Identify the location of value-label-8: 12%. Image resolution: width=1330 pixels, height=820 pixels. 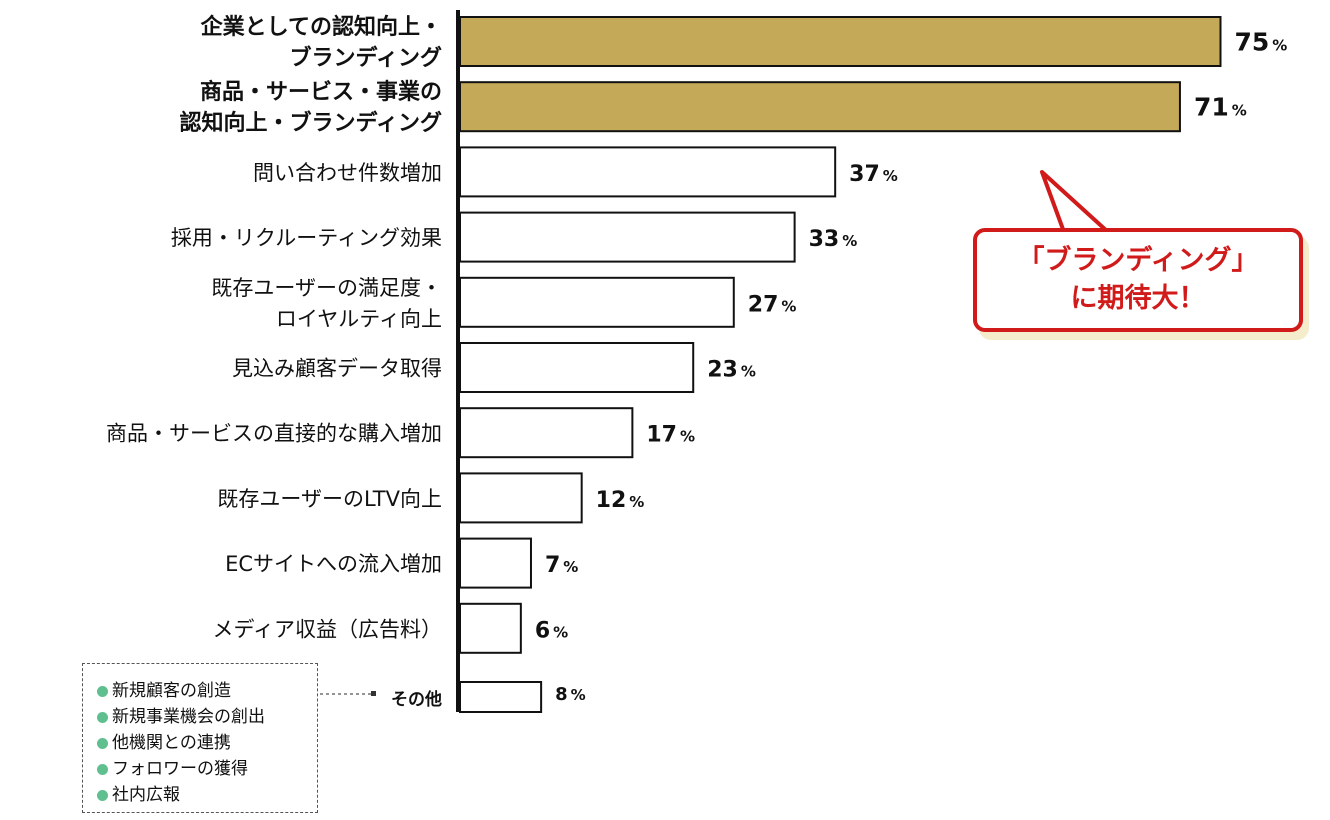
(620, 500).